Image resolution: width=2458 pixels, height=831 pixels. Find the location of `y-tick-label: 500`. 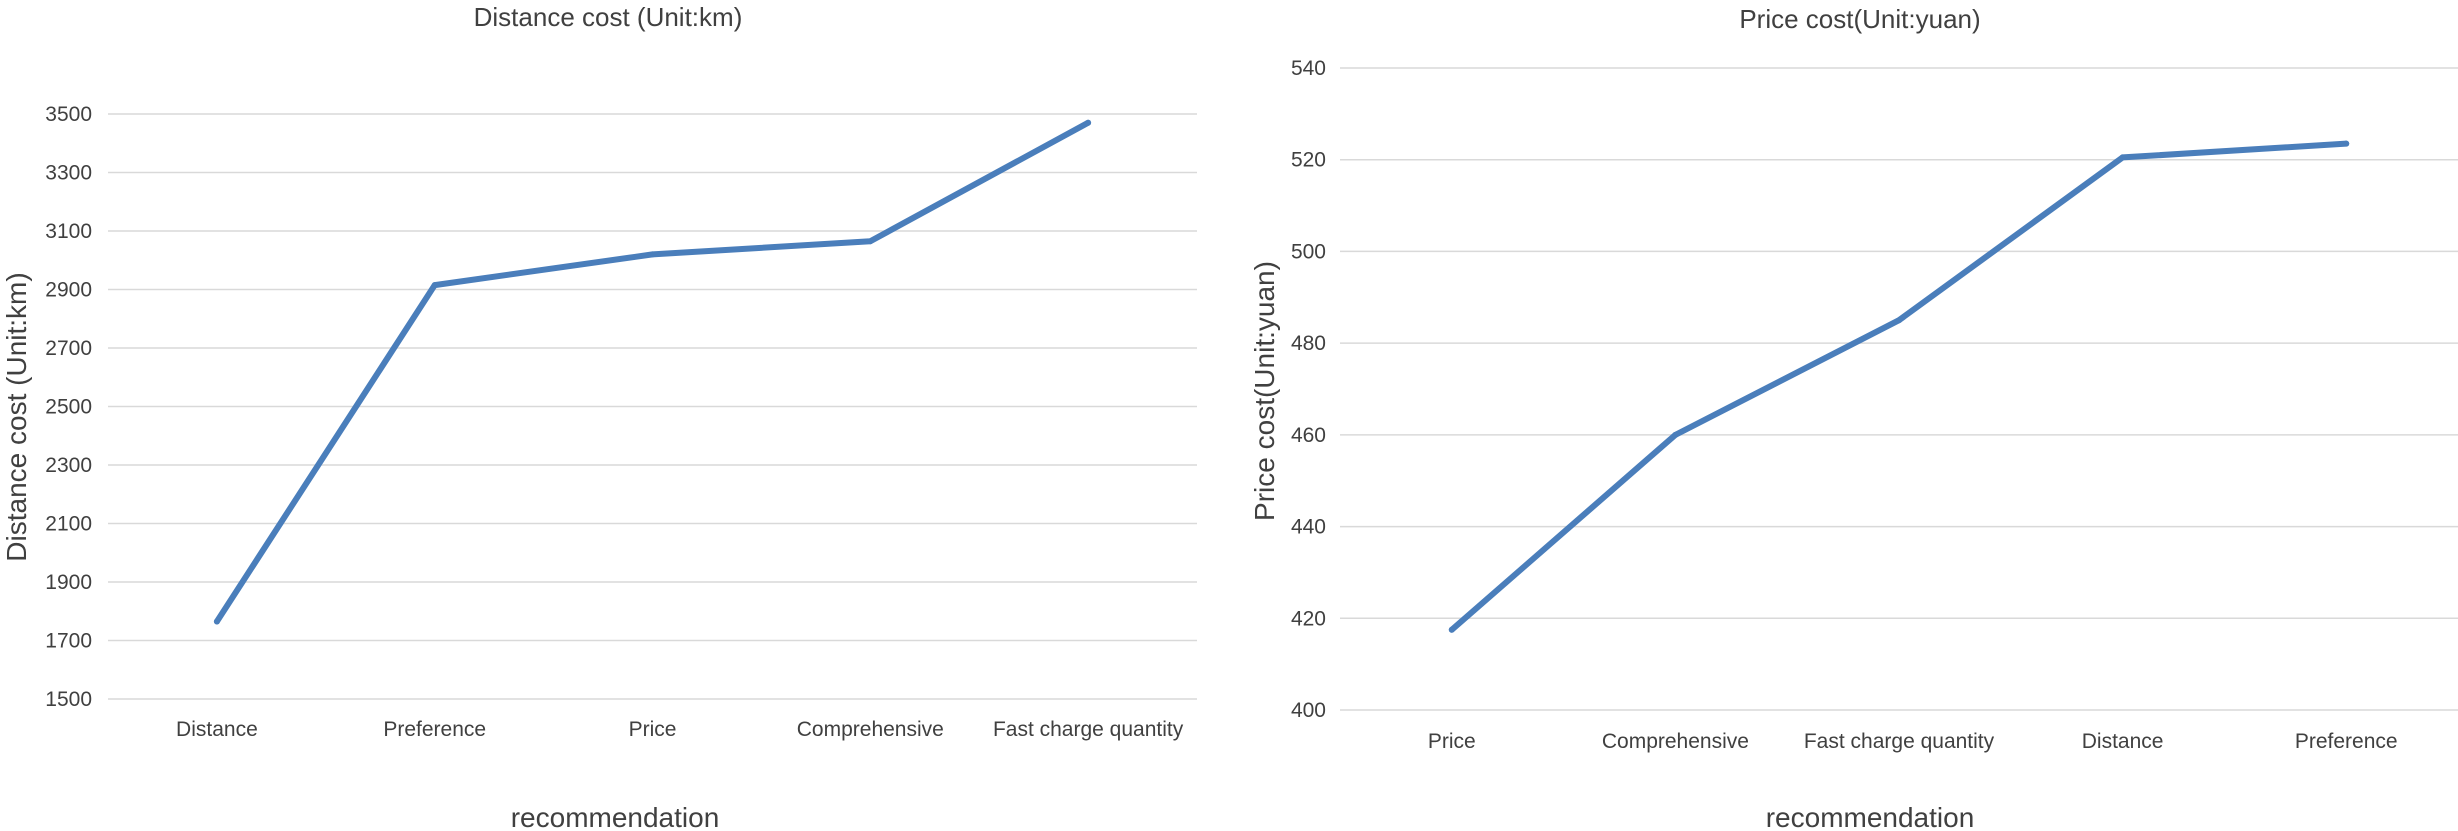

y-tick-label: 500 is located at coordinates (1308, 251).